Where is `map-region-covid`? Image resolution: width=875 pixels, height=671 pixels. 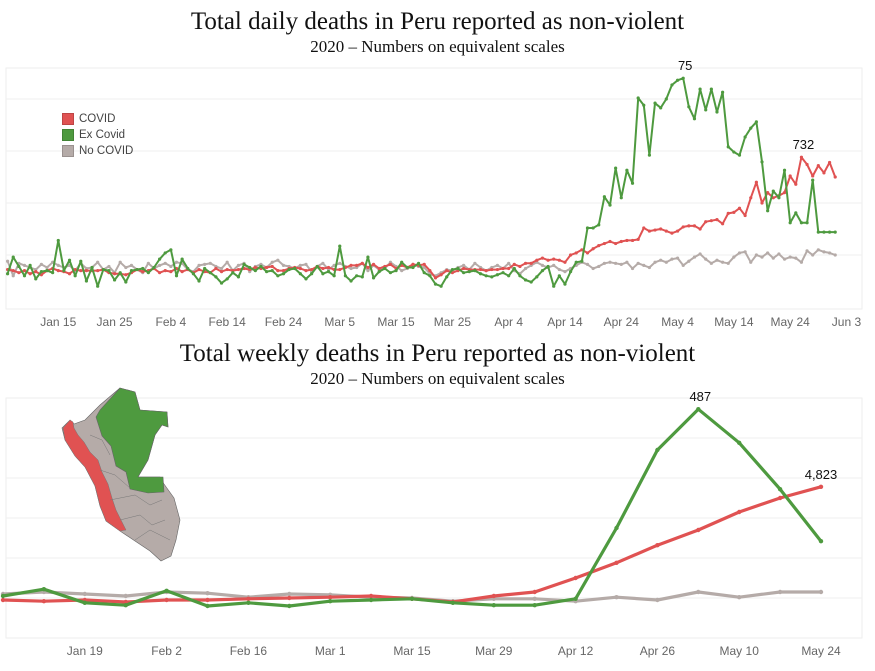 map-region-covid is located at coordinates (94, 475).